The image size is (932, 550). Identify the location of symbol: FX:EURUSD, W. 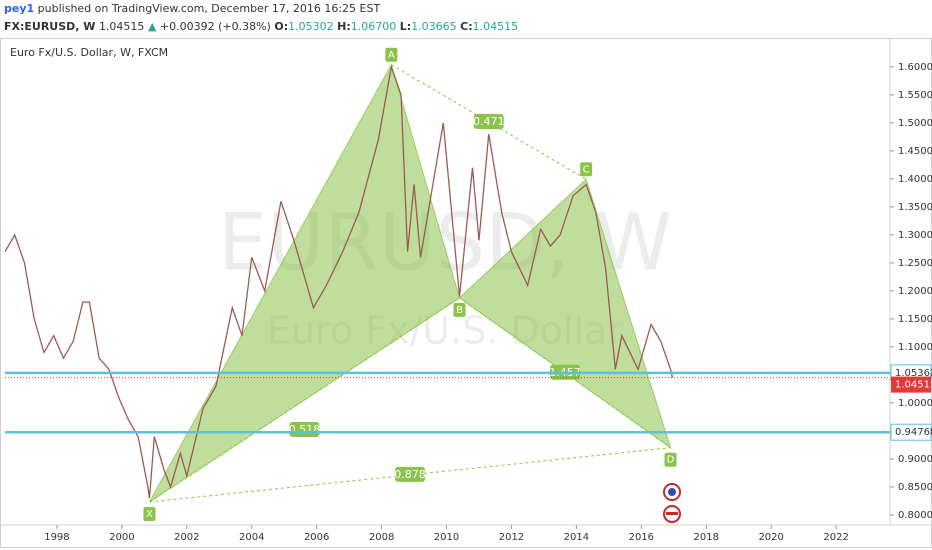
(50, 26).